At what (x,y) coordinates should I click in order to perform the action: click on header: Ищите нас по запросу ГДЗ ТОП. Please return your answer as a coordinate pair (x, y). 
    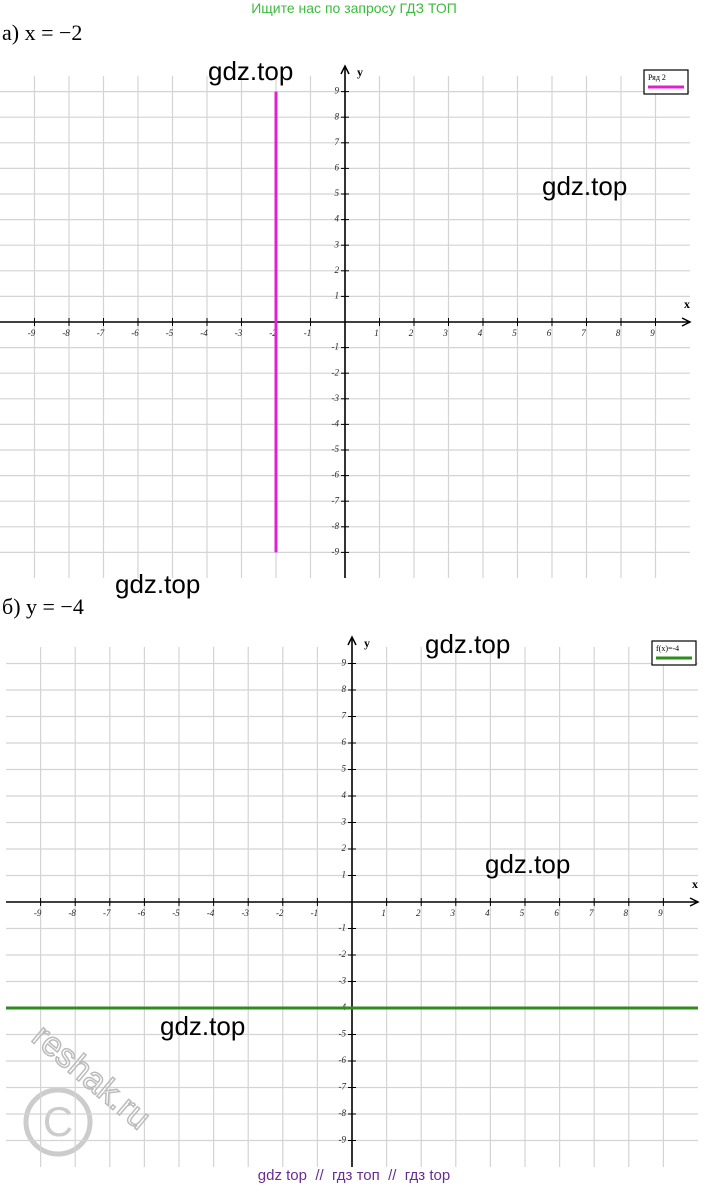
    Looking at the image, I should click on (354, 8).